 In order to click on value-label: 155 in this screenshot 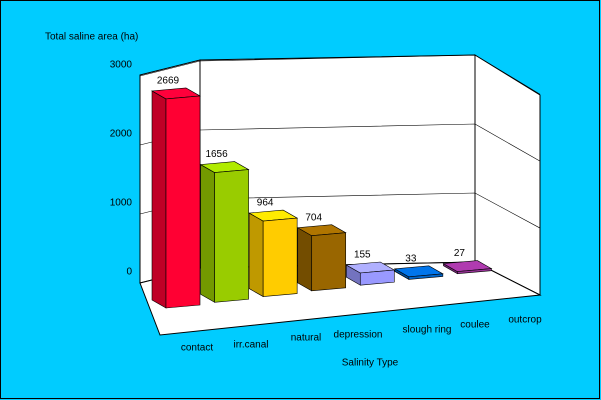, I will do `click(362, 255)`.